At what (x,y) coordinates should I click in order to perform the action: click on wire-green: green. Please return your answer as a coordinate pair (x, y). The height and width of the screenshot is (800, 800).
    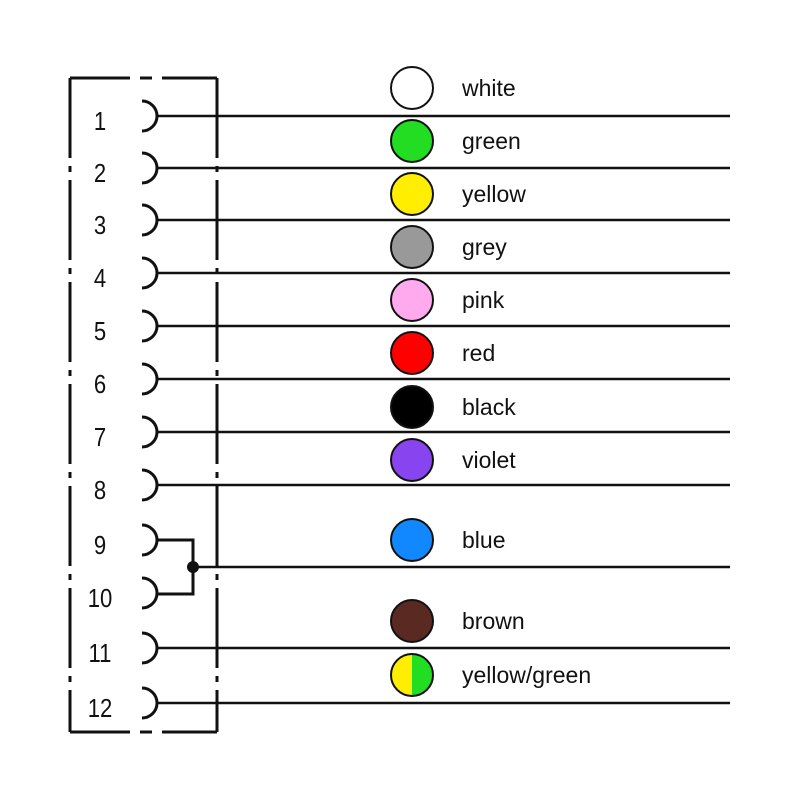
    Looking at the image, I should click on (443, 144).